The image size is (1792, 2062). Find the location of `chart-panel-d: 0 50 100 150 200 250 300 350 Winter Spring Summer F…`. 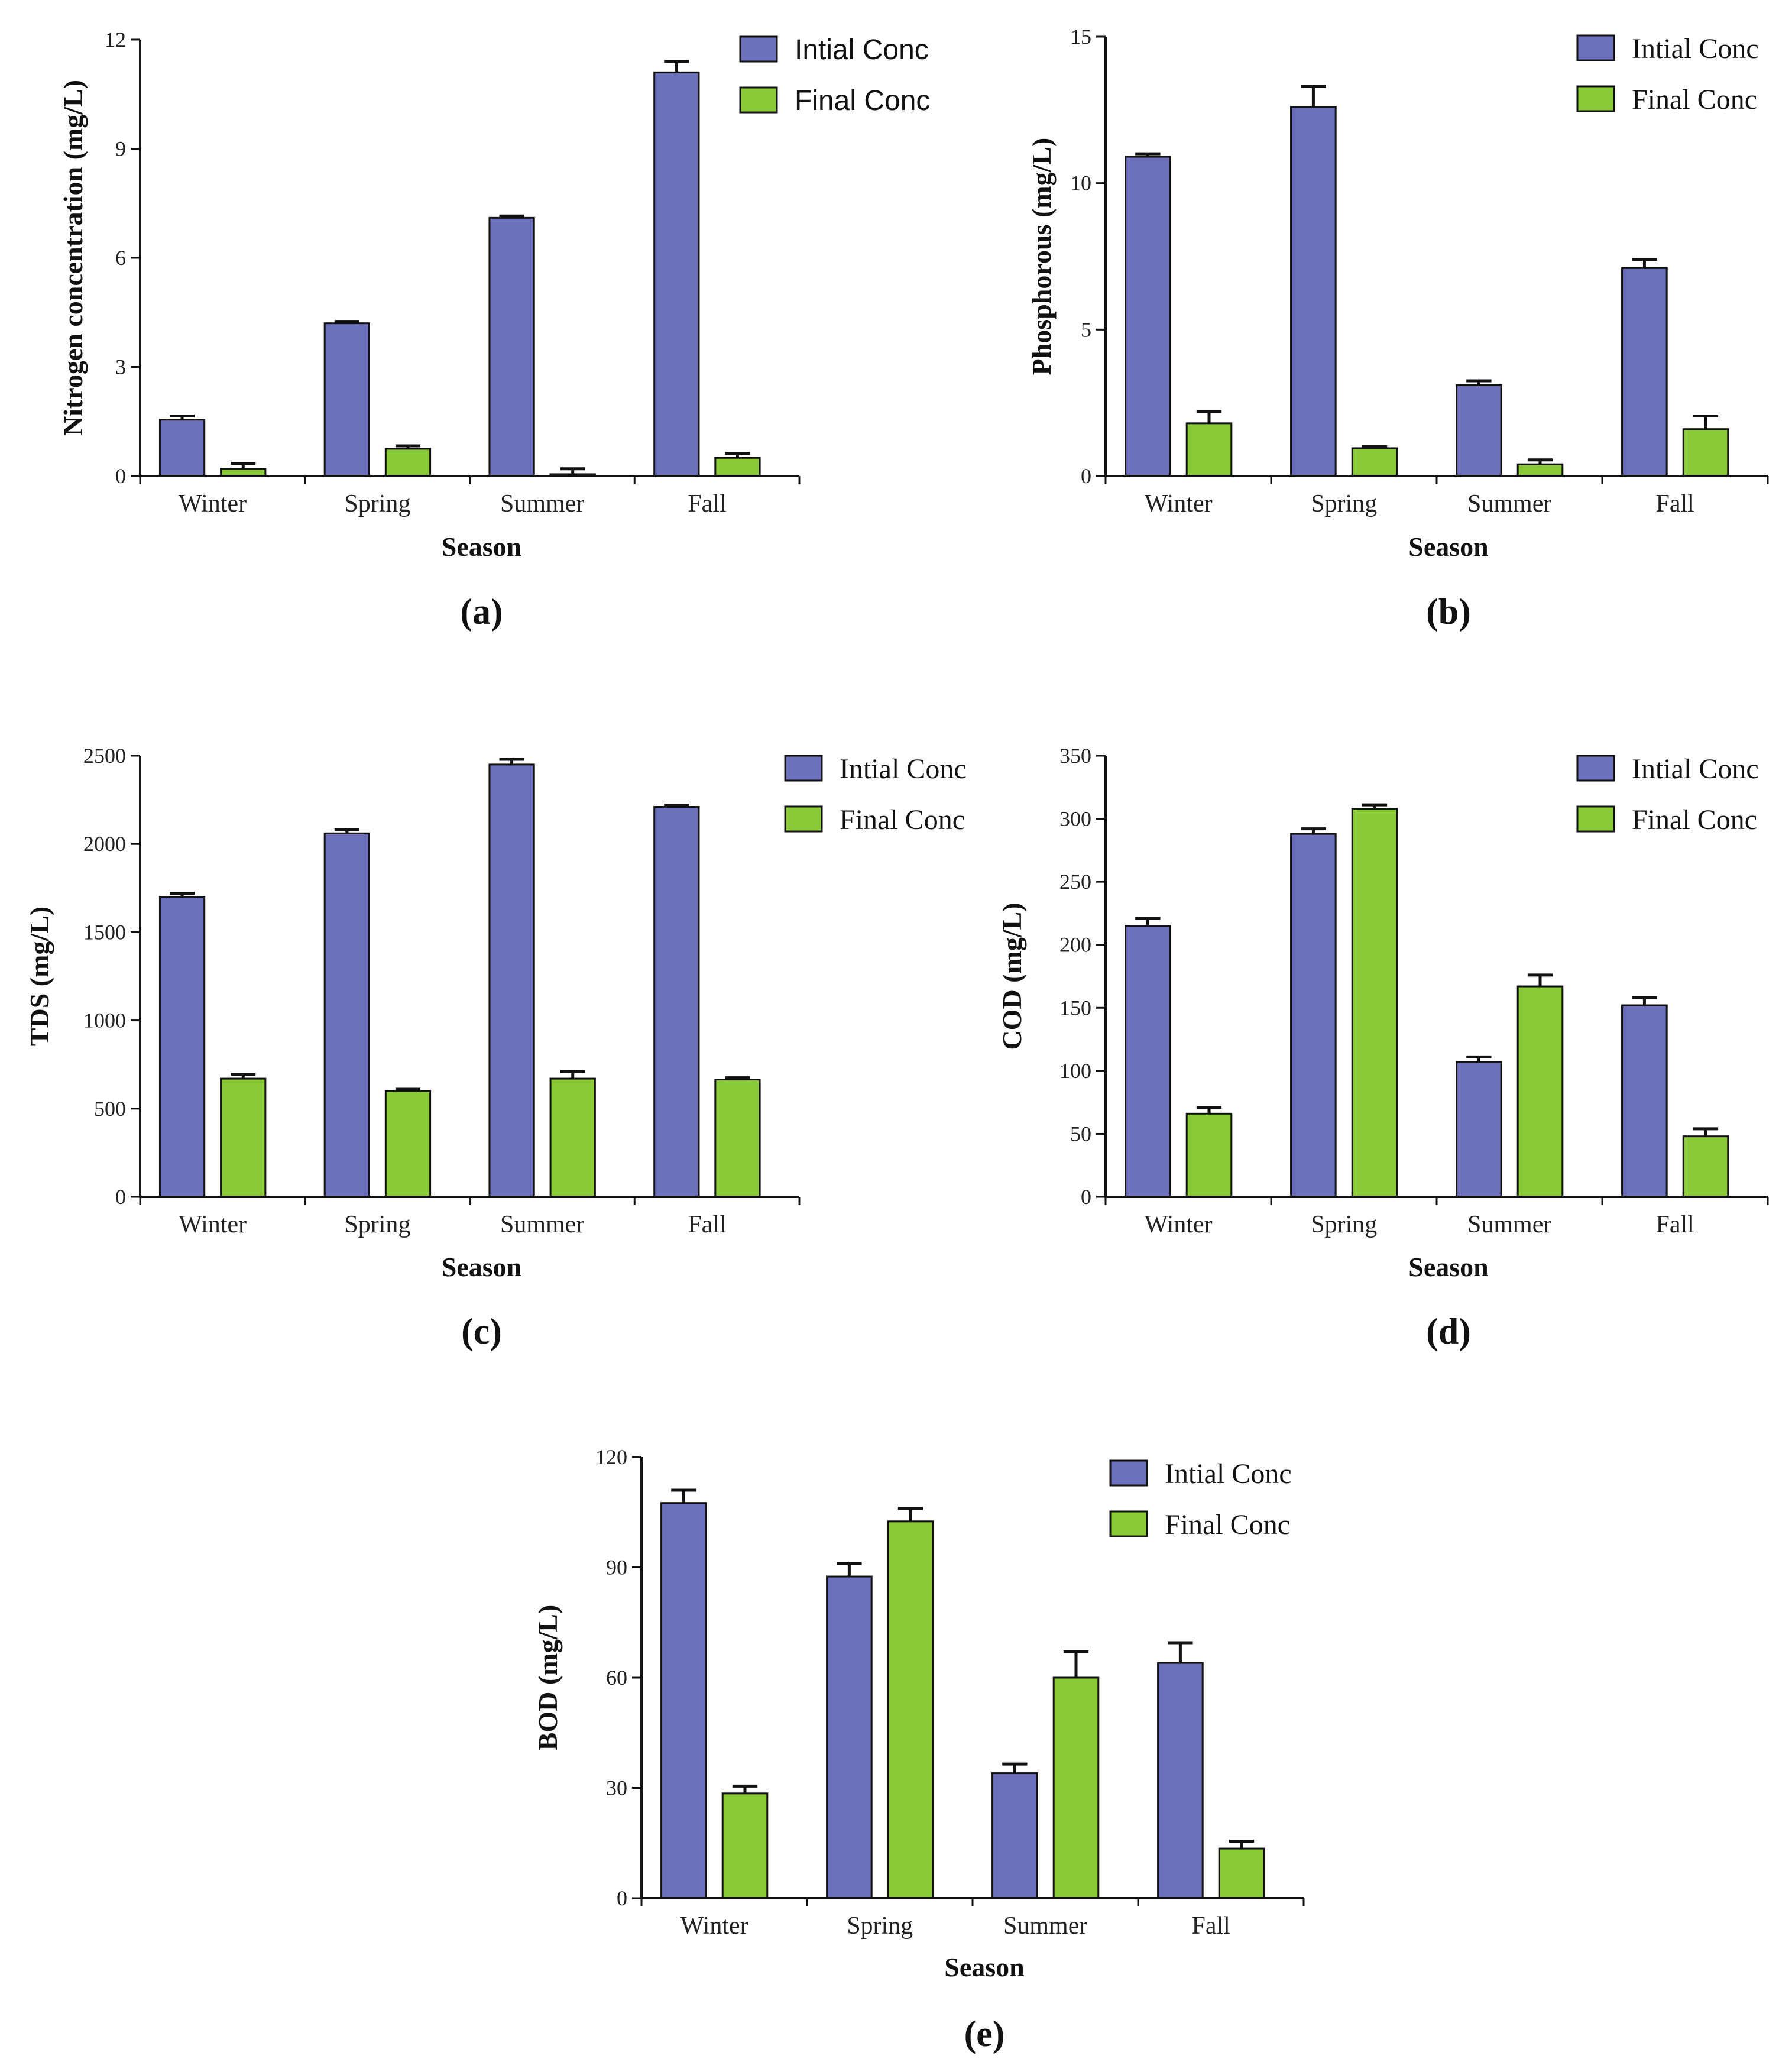

chart-panel-d: 0 50 100 150 200 250 300 350 Winter Spring Summer F… is located at coordinates (1383, 1048).